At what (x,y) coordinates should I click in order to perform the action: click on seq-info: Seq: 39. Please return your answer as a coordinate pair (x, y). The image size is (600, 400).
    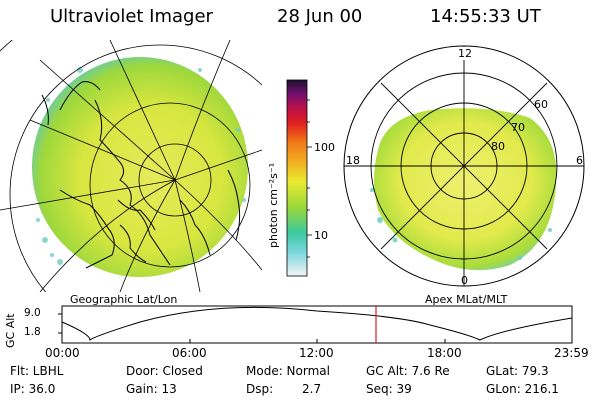
    Looking at the image, I should click on (389, 389).